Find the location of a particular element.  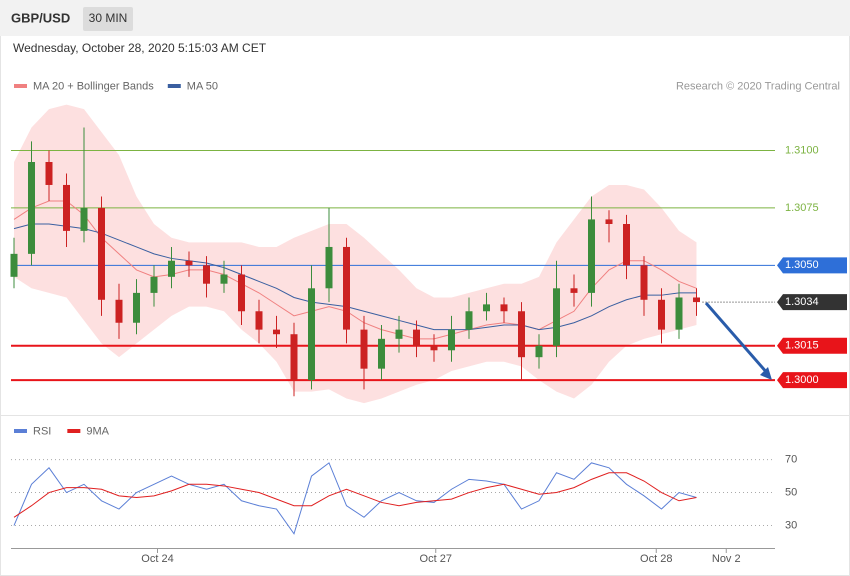

y-tick-label: 70 is located at coordinates (791, 459).